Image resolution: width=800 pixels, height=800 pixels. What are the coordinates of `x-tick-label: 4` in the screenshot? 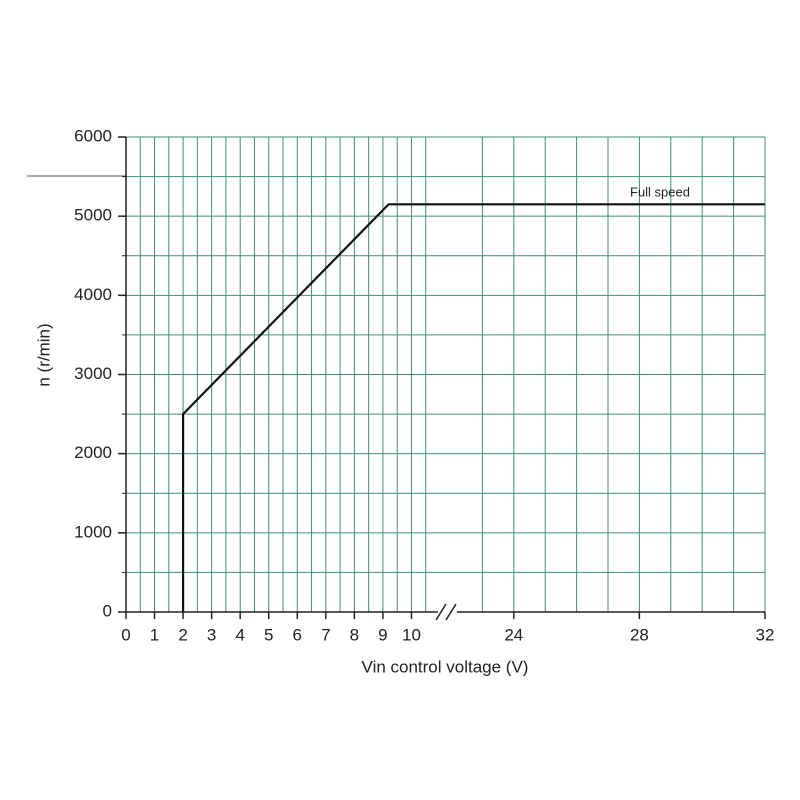 It's located at (239, 634).